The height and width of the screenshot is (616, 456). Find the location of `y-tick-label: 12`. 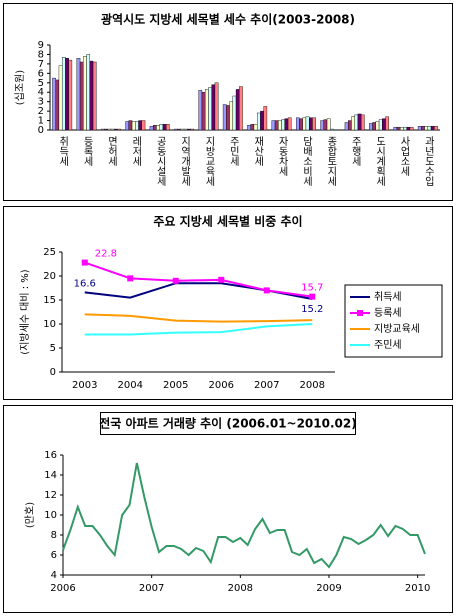

y-tick-label: 12 is located at coordinates (50, 495).